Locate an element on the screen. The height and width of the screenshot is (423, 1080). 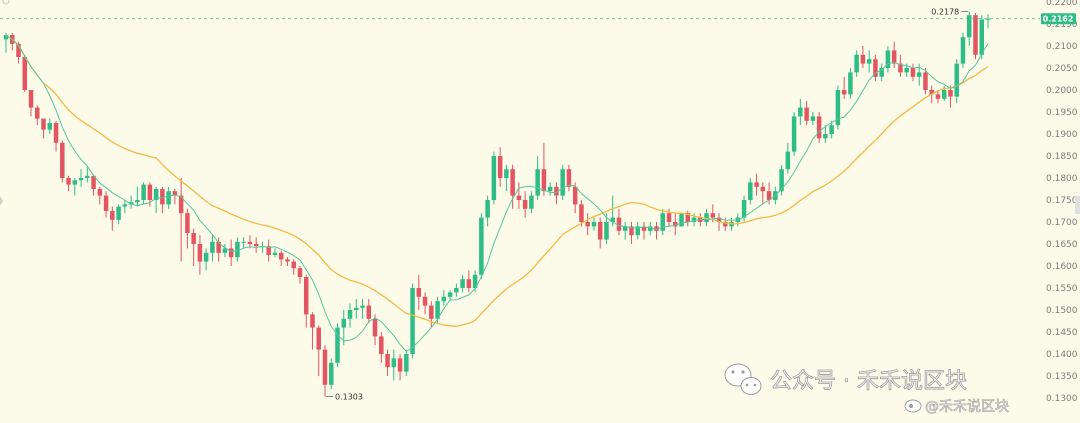
watermark: 公众号 · 禾禾说区块 @禾禾说区块 is located at coordinates (866, 389).